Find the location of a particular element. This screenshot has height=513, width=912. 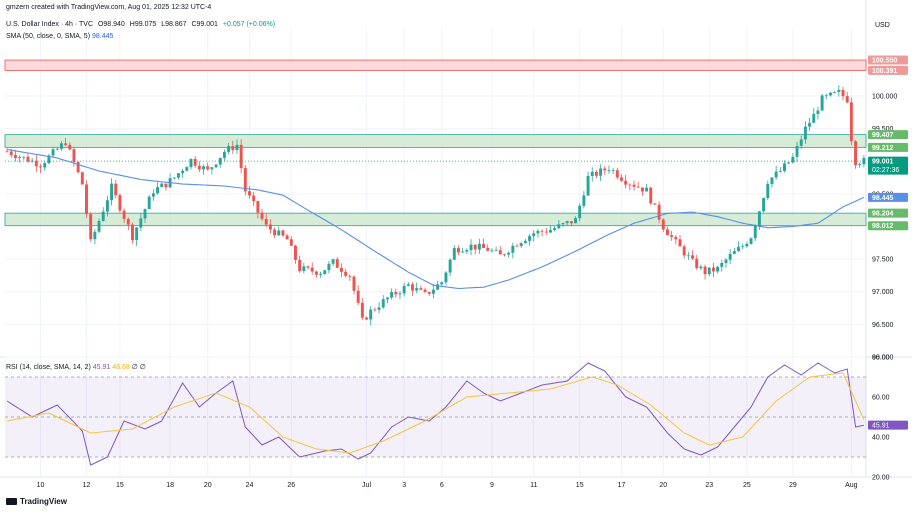

tradingview-logo: TradingView is located at coordinates (36, 501).